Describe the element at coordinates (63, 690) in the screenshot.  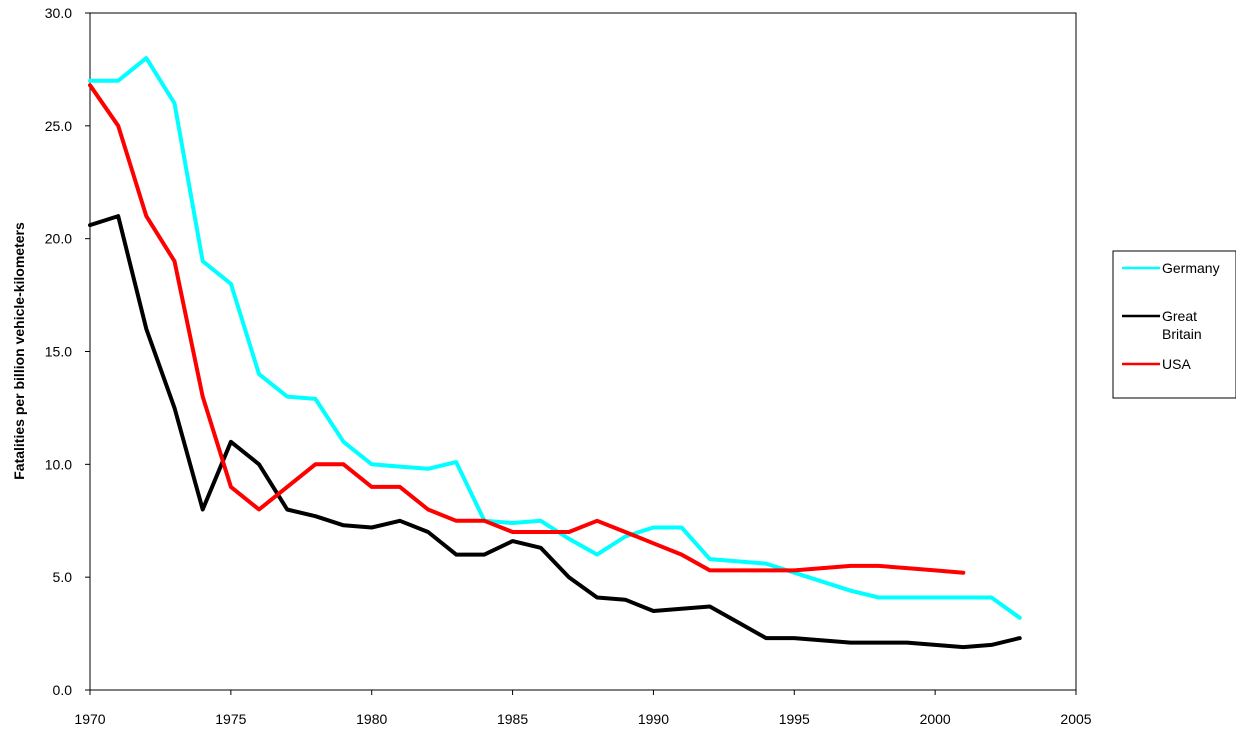
I see `y-tick-label: 0.0` at that location.